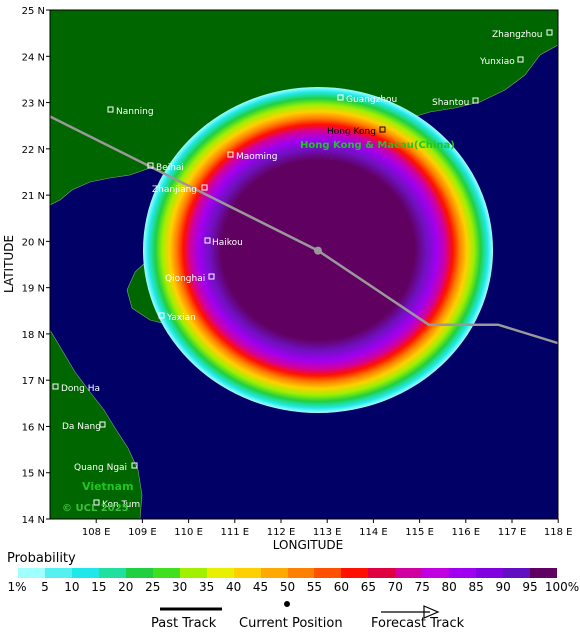  Describe the element at coordinates (419, 532) in the screenshot. I see `lon-tick-label: 115 E` at that location.